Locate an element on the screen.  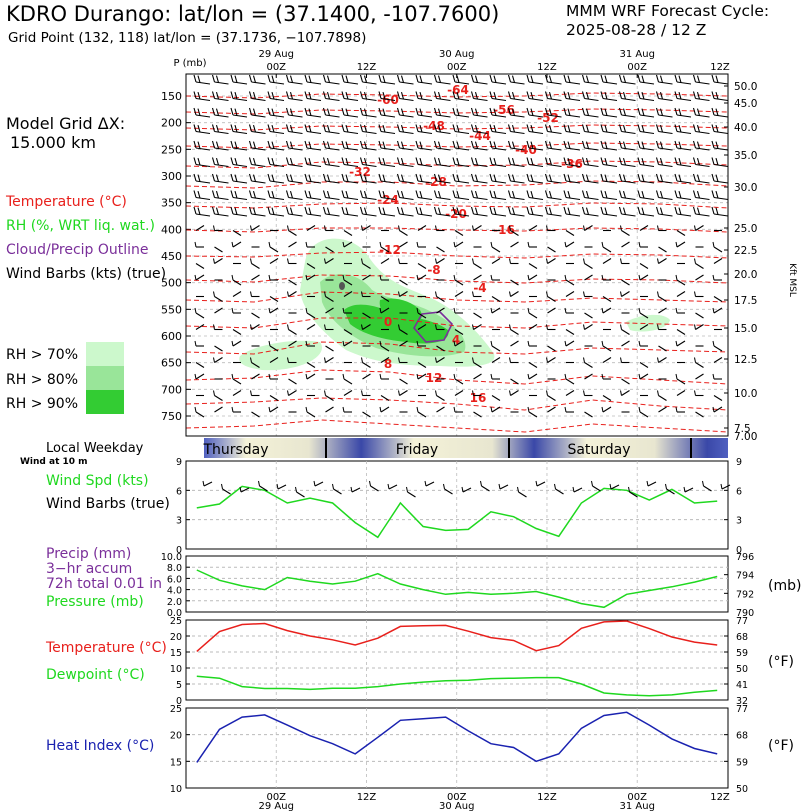
wind-right-tick-label: 3 is located at coordinates (739, 521).